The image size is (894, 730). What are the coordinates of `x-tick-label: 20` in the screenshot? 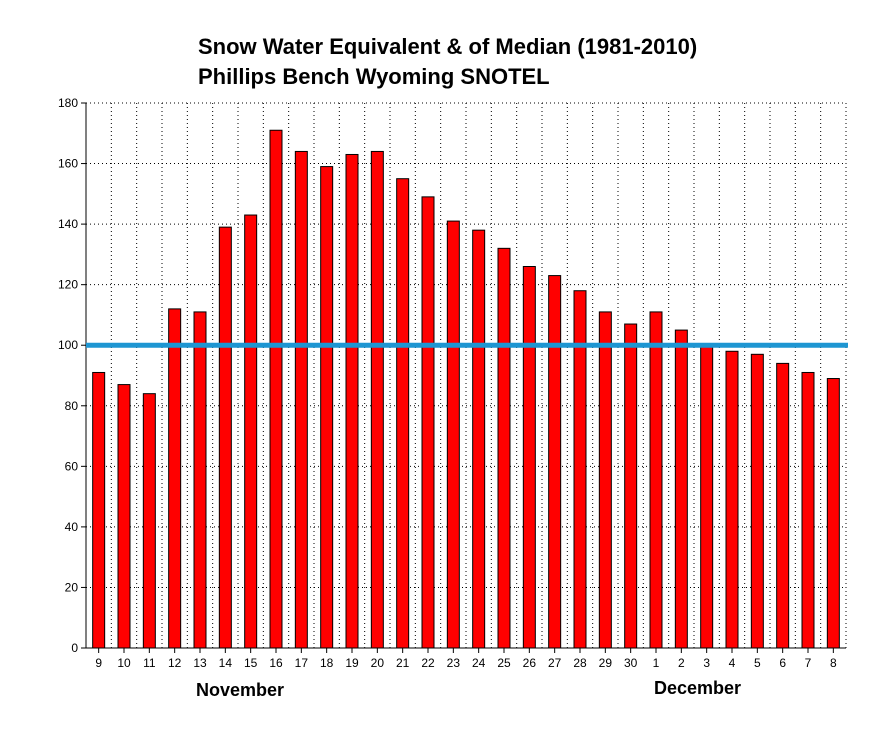 It's located at (378, 663).